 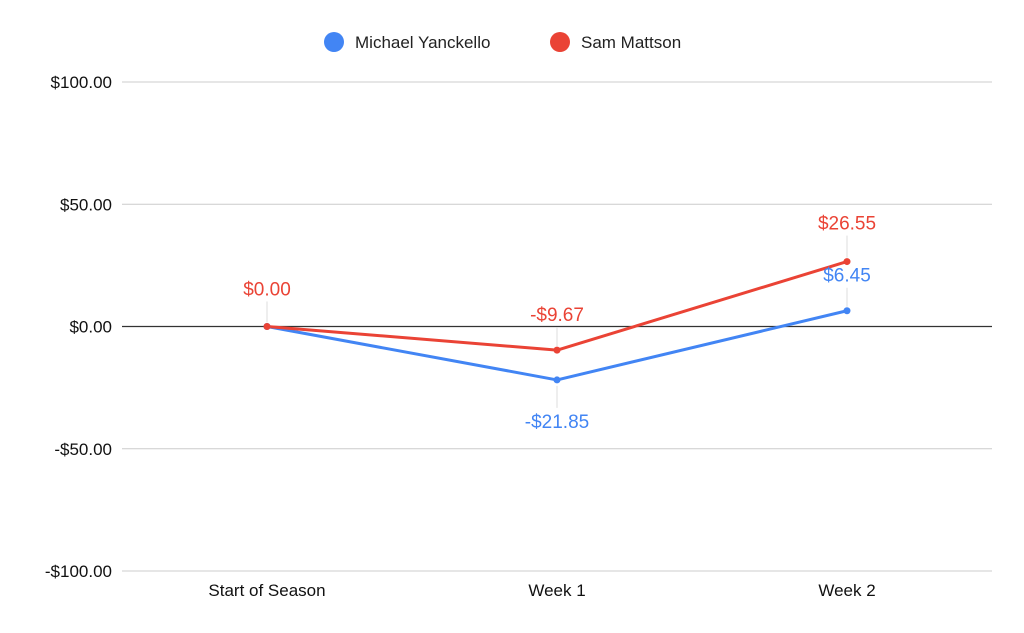 What do you see at coordinates (267, 290) in the screenshot?
I see `data-label: $0.00` at bounding box center [267, 290].